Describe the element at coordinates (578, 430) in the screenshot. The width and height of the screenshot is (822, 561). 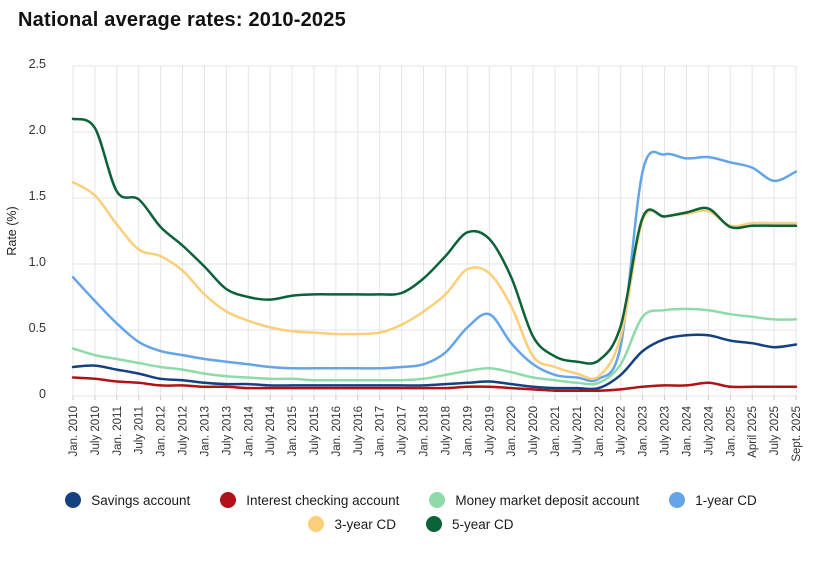
I see `x-axis-tick-label: July 2021` at that location.